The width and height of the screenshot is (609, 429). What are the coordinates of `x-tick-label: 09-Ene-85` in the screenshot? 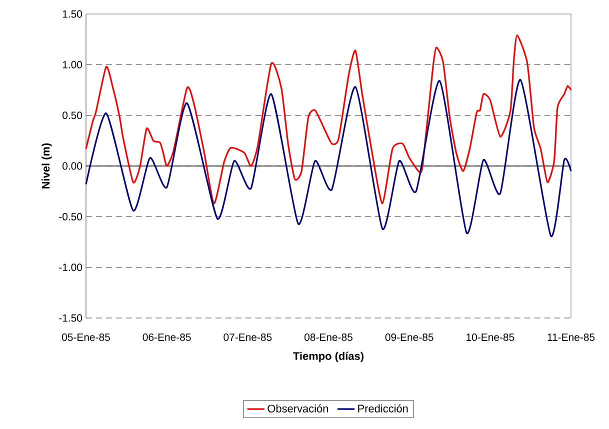 It's located at (409, 337).